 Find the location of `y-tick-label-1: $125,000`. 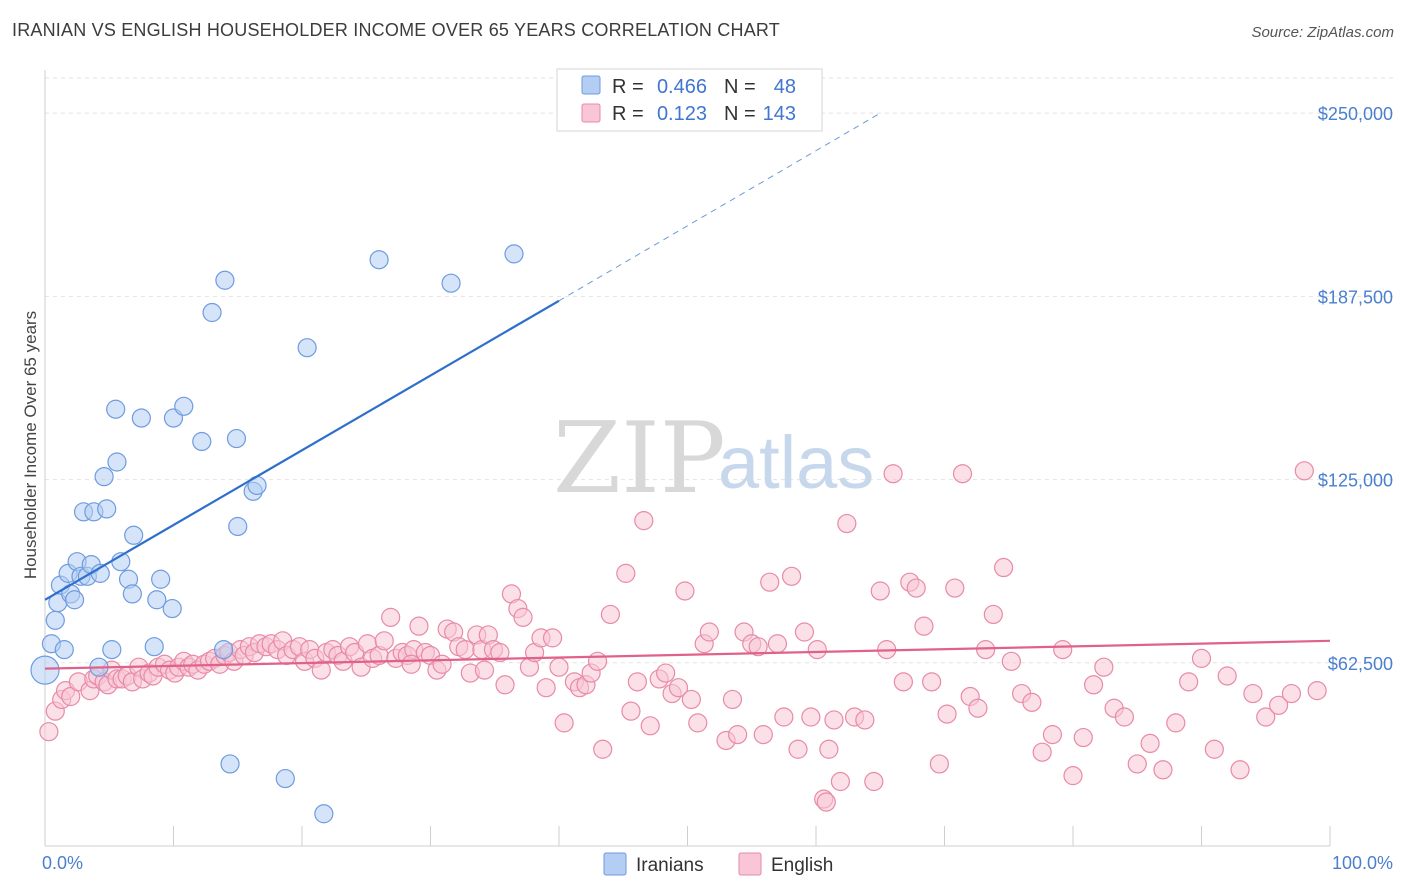

y-tick-label-1: $125,000 is located at coordinates (1355, 481).